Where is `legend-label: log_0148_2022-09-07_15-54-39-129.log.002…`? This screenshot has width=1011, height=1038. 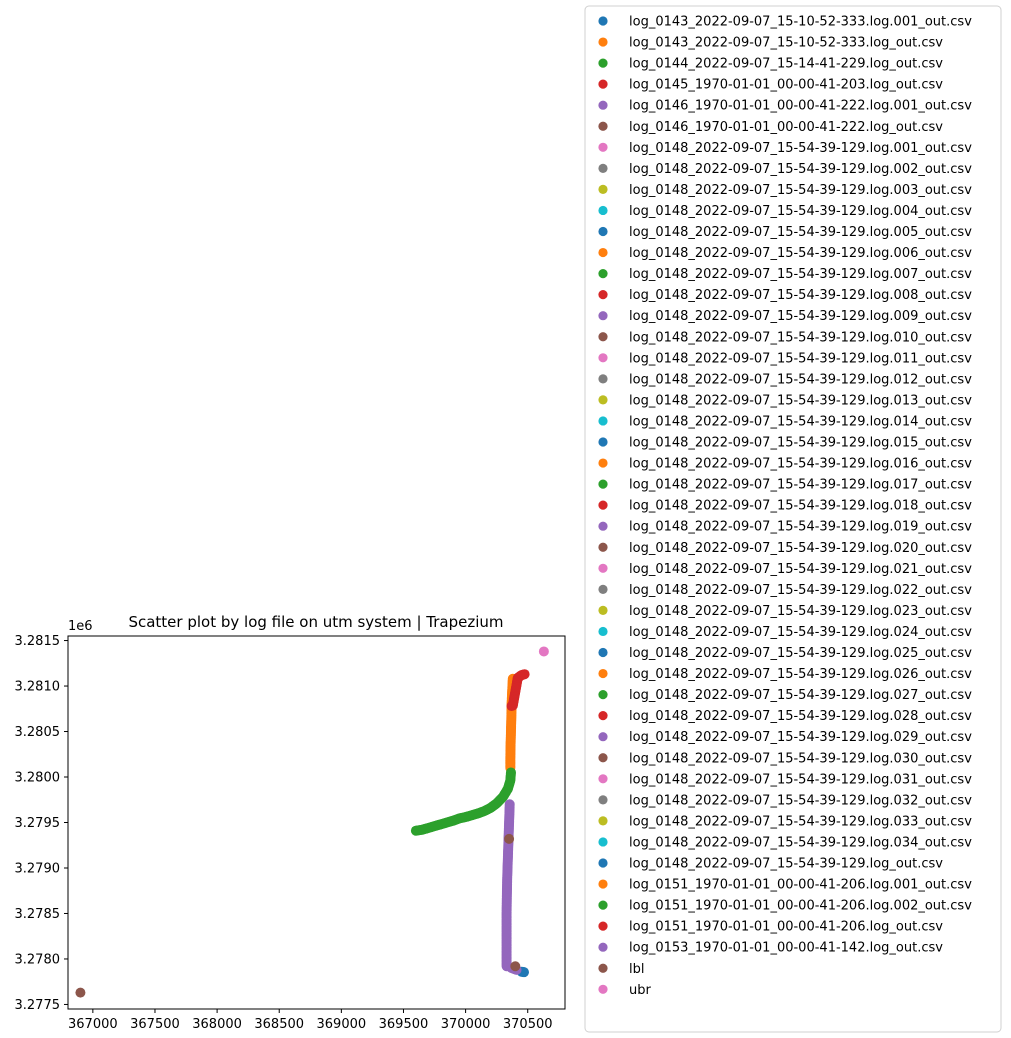 legend-label: log_0148_2022-09-07_15-54-39-129.log.002… is located at coordinates (800, 169).